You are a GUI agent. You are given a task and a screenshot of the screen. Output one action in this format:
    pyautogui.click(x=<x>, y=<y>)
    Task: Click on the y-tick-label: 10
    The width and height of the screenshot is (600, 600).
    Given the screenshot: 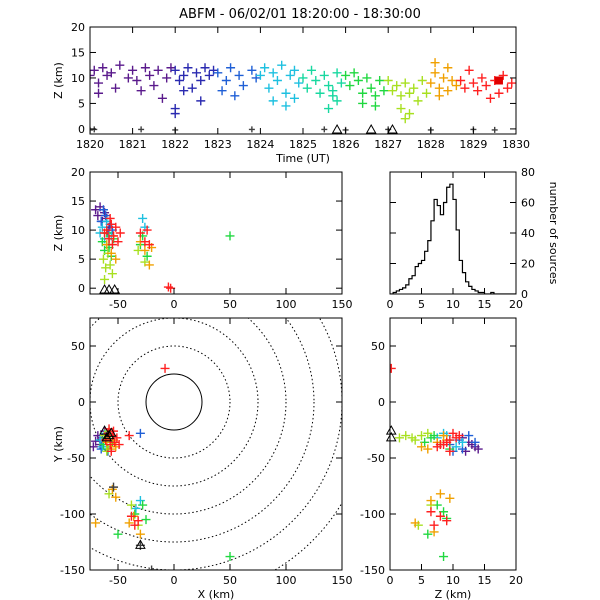 What is the action you would take?
    pyautogui.click(x=78, y=78)
    